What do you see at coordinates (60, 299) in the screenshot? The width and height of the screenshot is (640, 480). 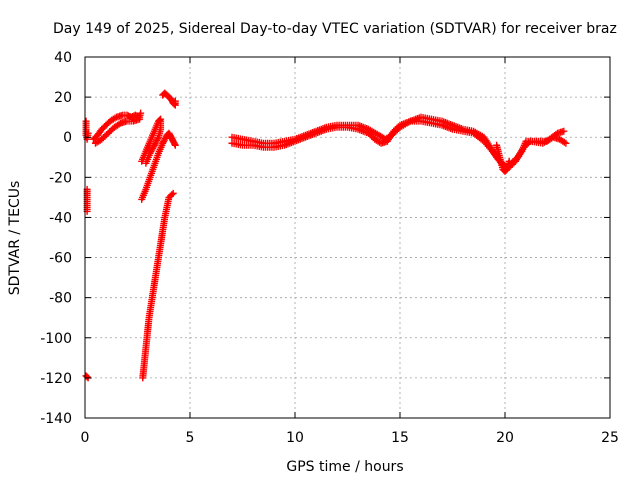 I see `y-tick-label: -80` at bounding box center [60, 299].